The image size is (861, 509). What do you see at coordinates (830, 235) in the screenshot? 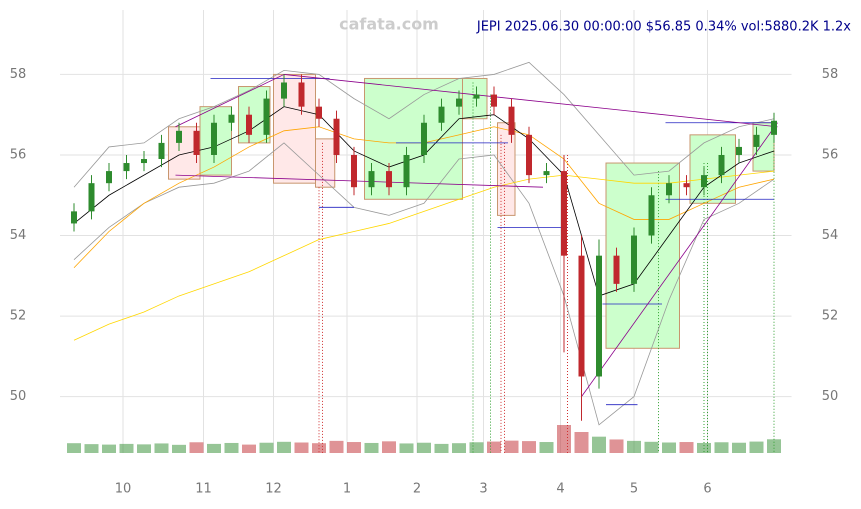
I see `y-tick-label-right: 54` at bounding box center [830, 235].